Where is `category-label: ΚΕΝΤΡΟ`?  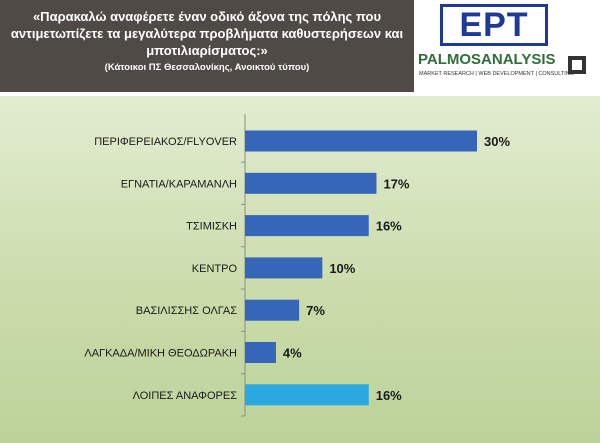 category-label: ΚΕΝΤΡΟ is located at coordinates (215, 269).